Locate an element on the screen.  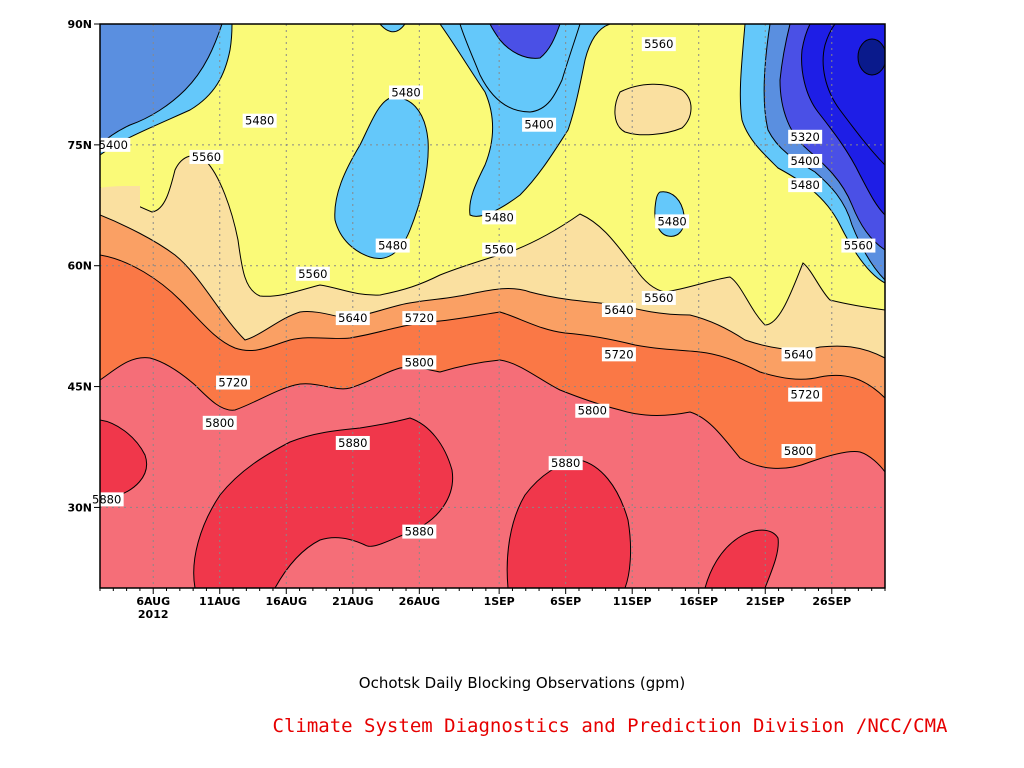
contour-label-text: 5320 is located at coordinates (805, 137).